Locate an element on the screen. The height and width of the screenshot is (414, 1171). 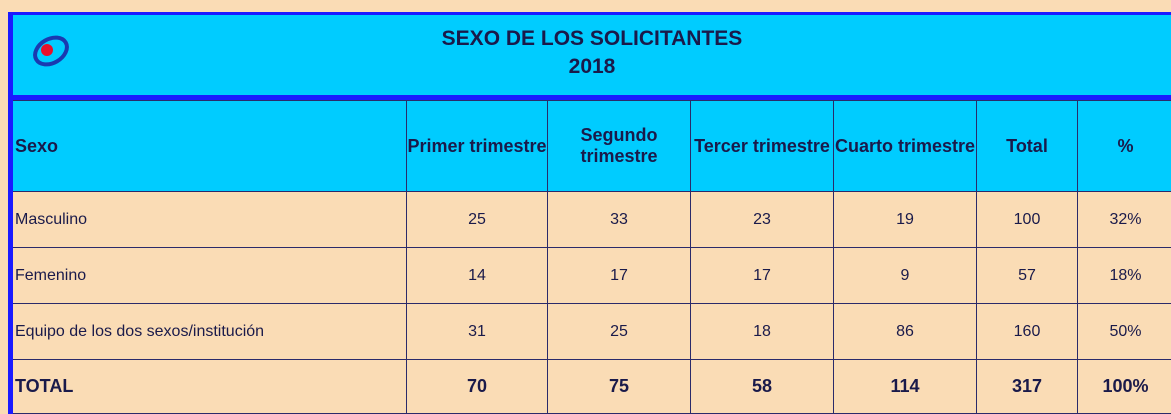
row: Masculino 25 33 23 19 100 32% is located at coordinates (589, 219).